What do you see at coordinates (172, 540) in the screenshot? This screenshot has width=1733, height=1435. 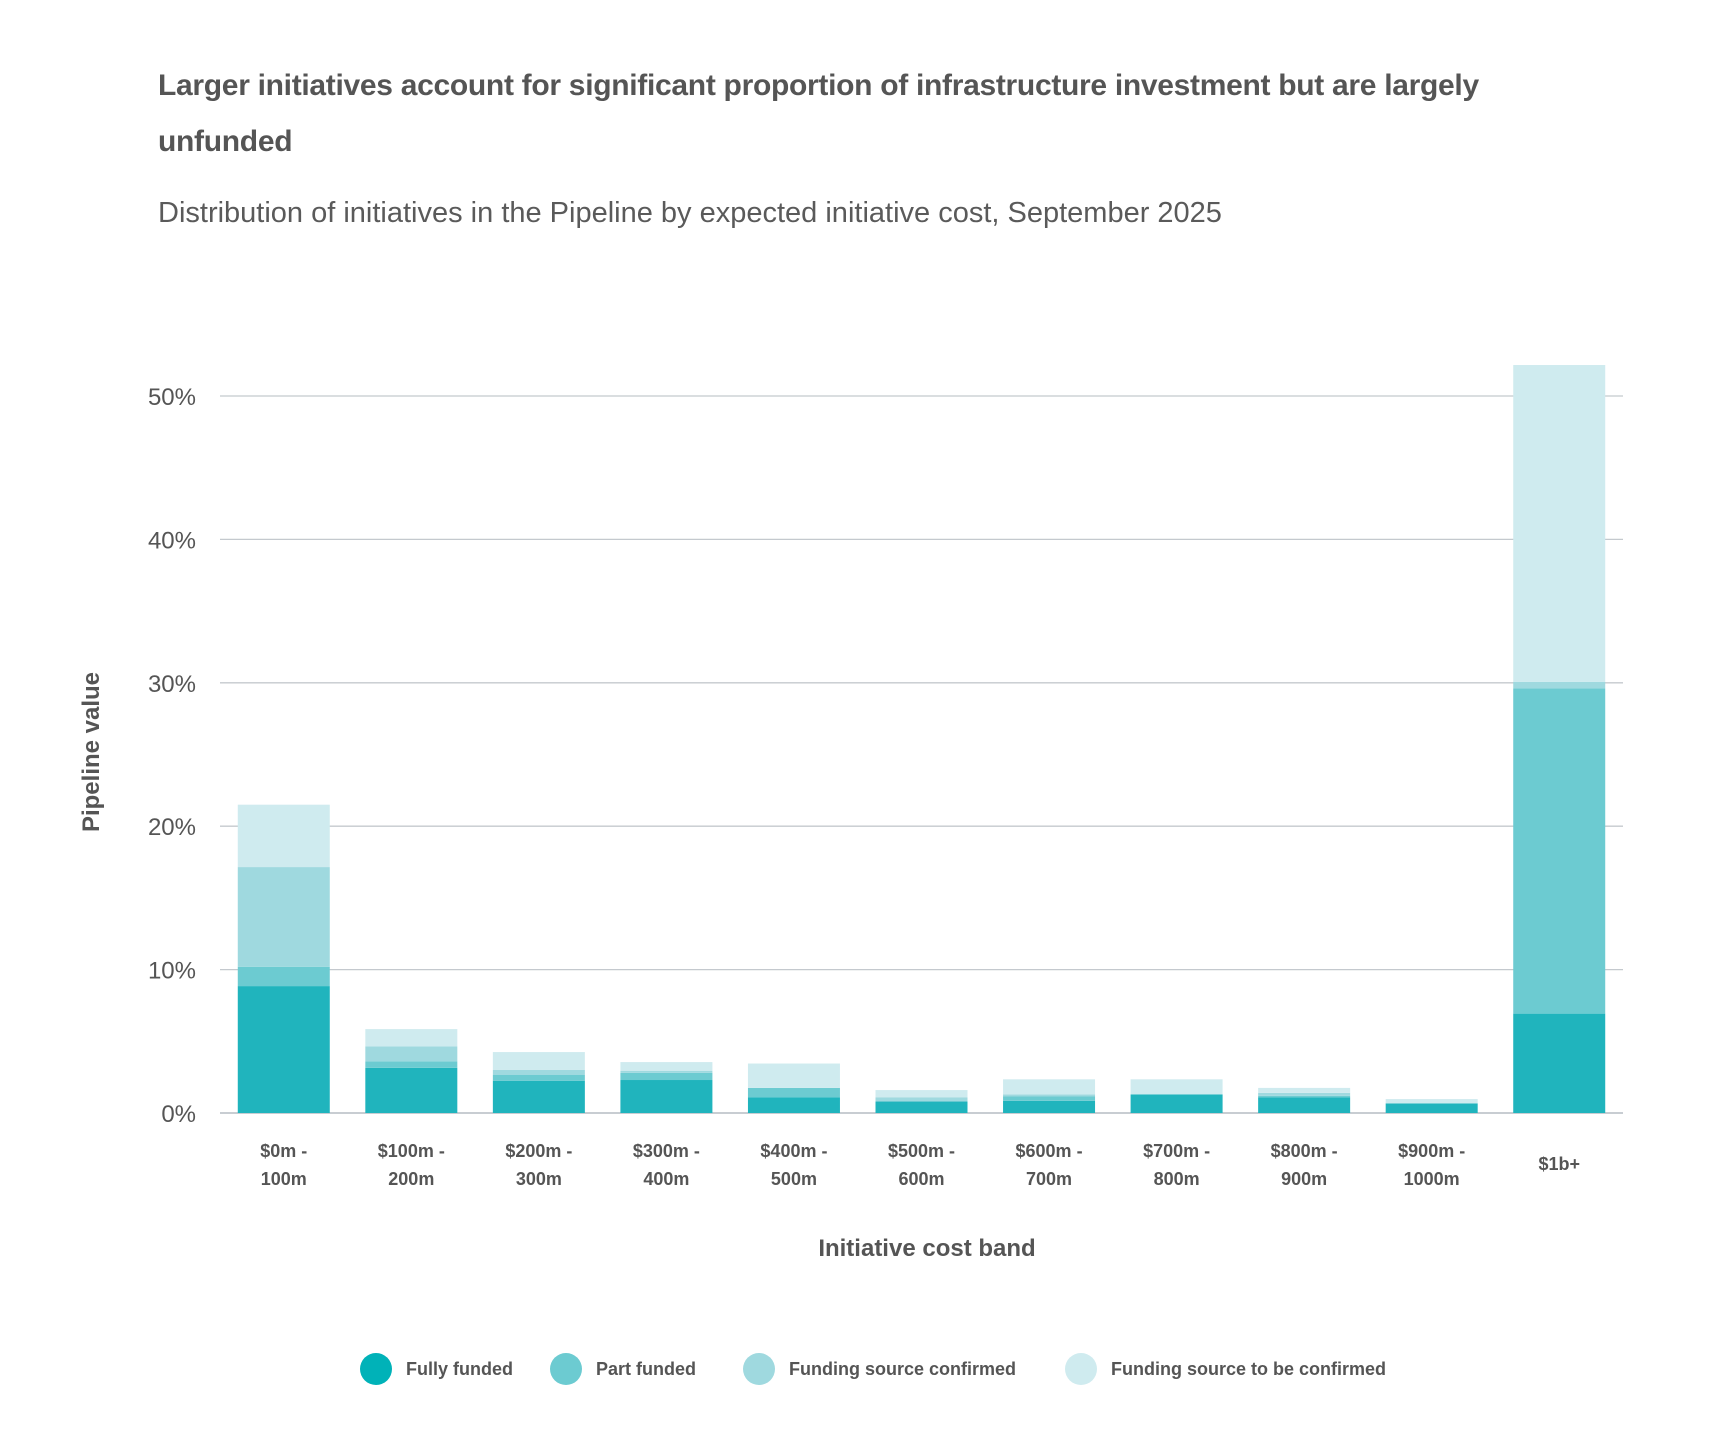 I see `y-tick-label: 40%` at bounding box center [172, 540].